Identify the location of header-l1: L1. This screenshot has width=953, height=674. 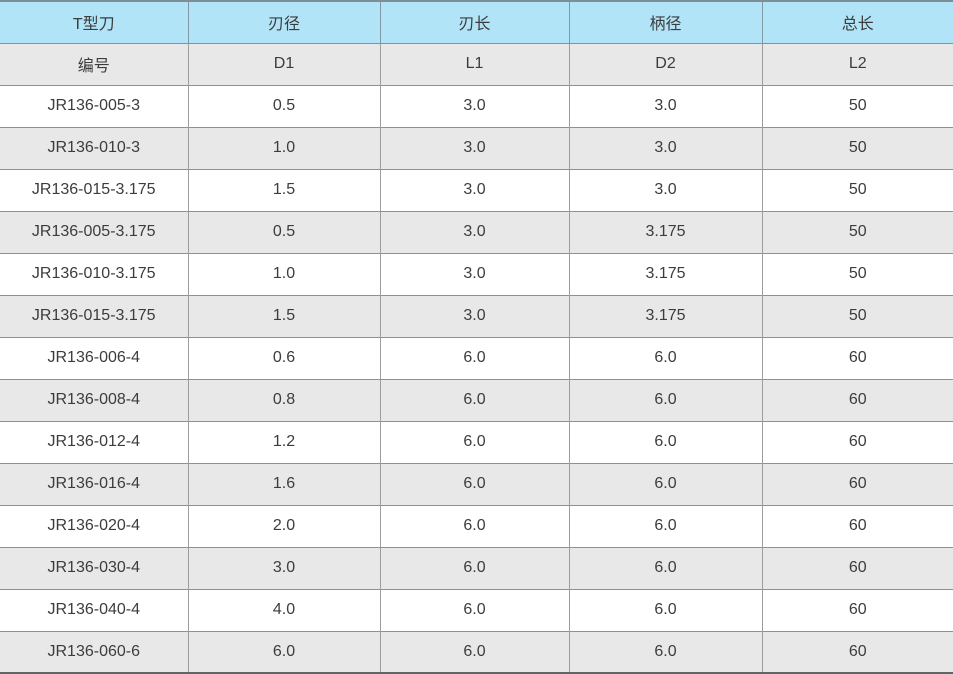
(475, 64).